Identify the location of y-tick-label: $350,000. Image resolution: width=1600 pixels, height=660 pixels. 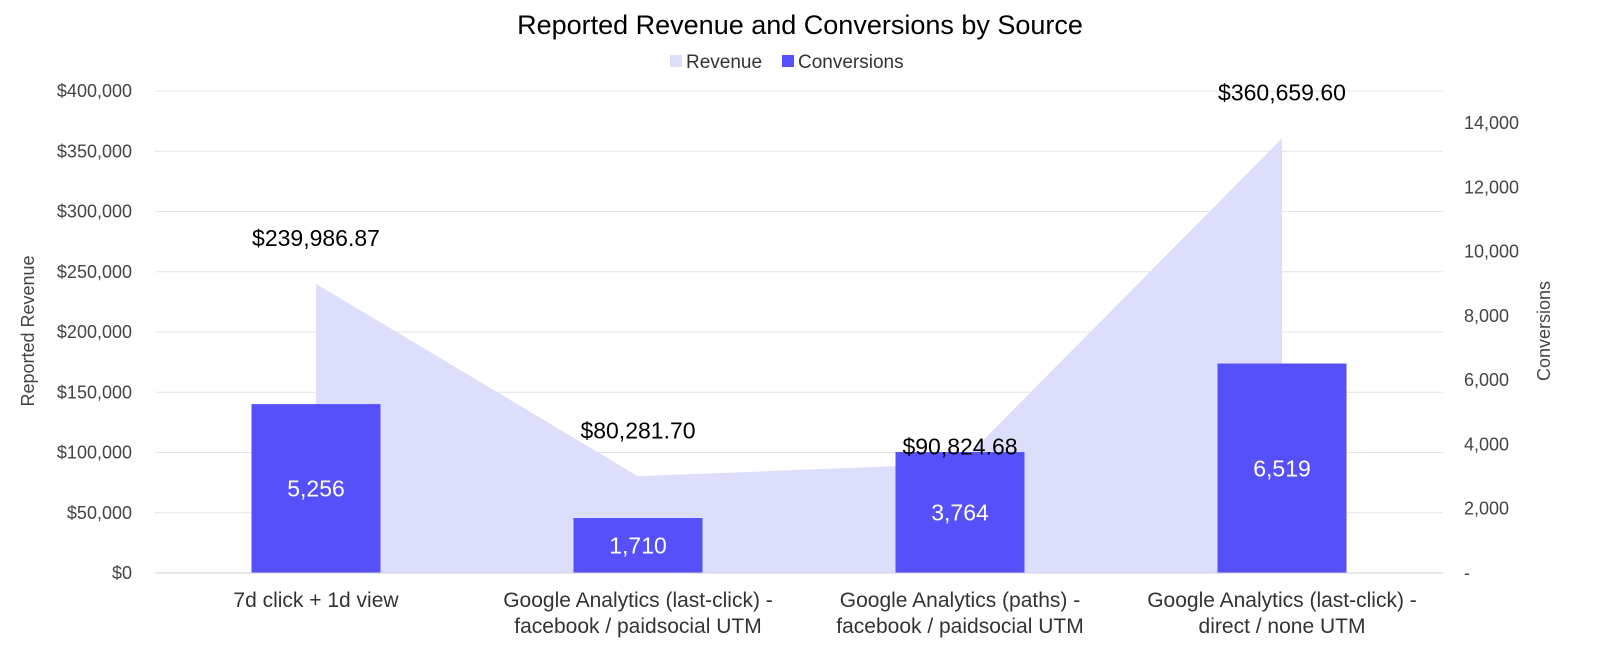
(94, 151).